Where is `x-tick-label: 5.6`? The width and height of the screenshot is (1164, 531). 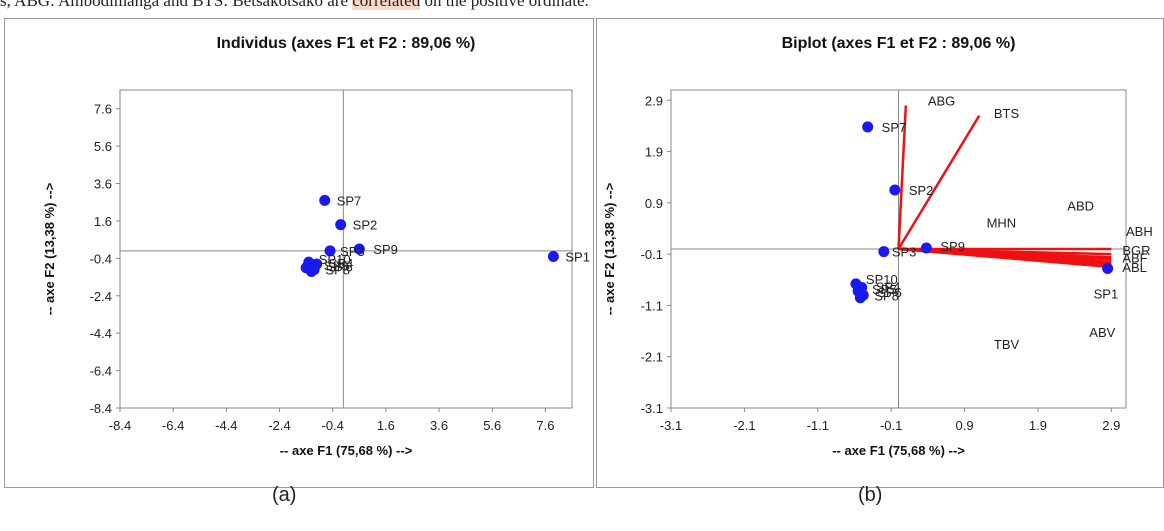
x-tick-label: 5.6 is located at coordinates (492, 425).